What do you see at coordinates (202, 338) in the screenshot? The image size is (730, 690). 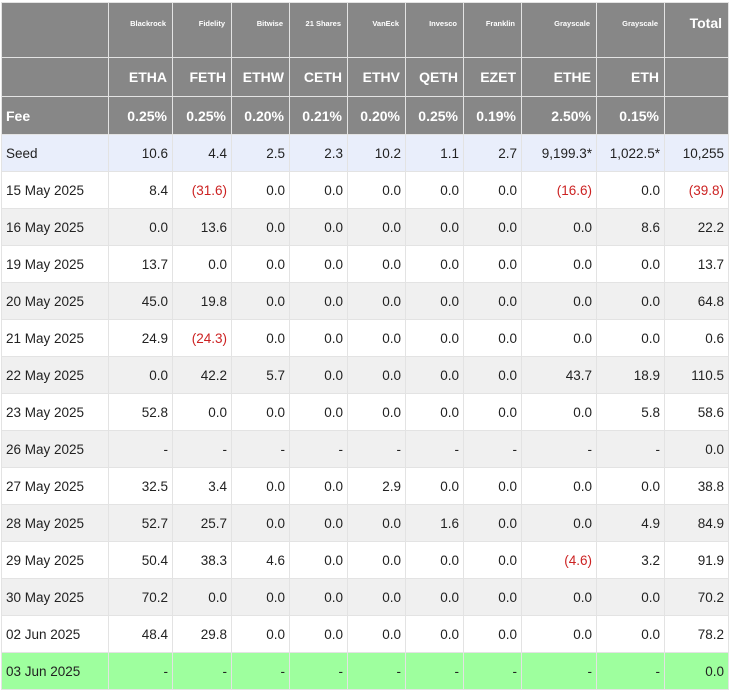 I see `flow-value-cell: (24.3)` at bounding box center [202, 338].